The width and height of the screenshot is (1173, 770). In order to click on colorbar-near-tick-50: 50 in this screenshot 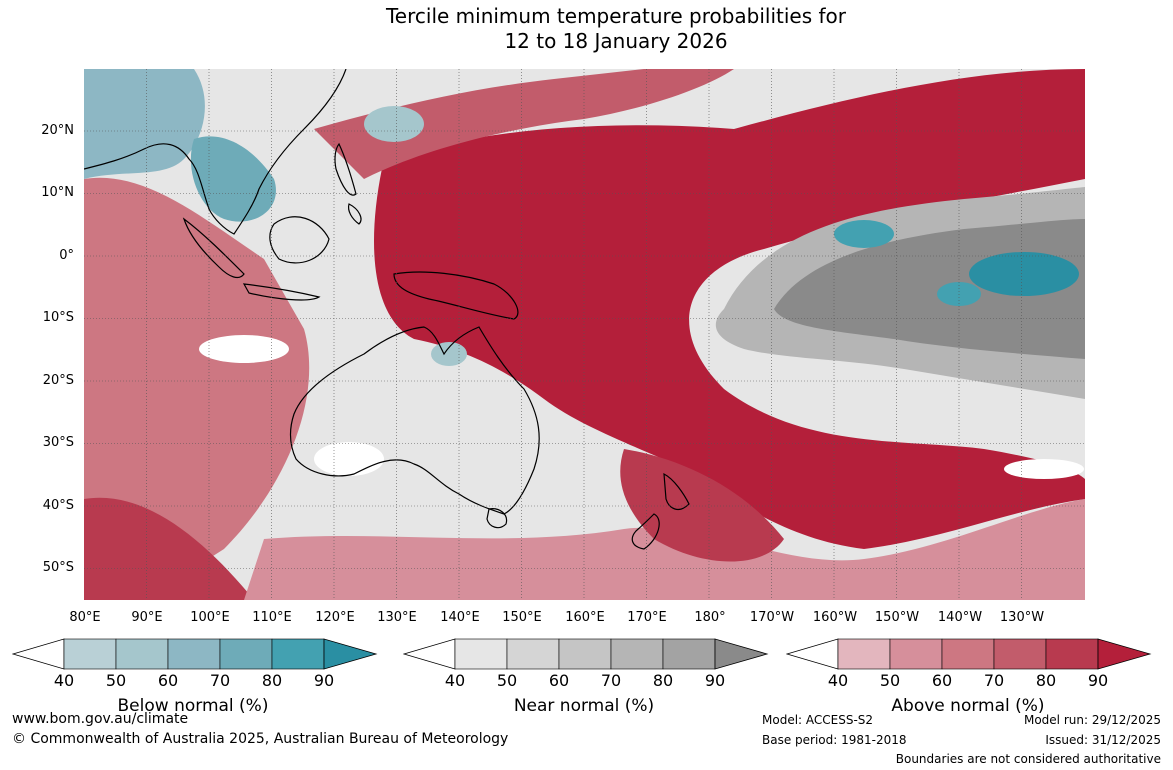, I will do `click(507, 680)`.